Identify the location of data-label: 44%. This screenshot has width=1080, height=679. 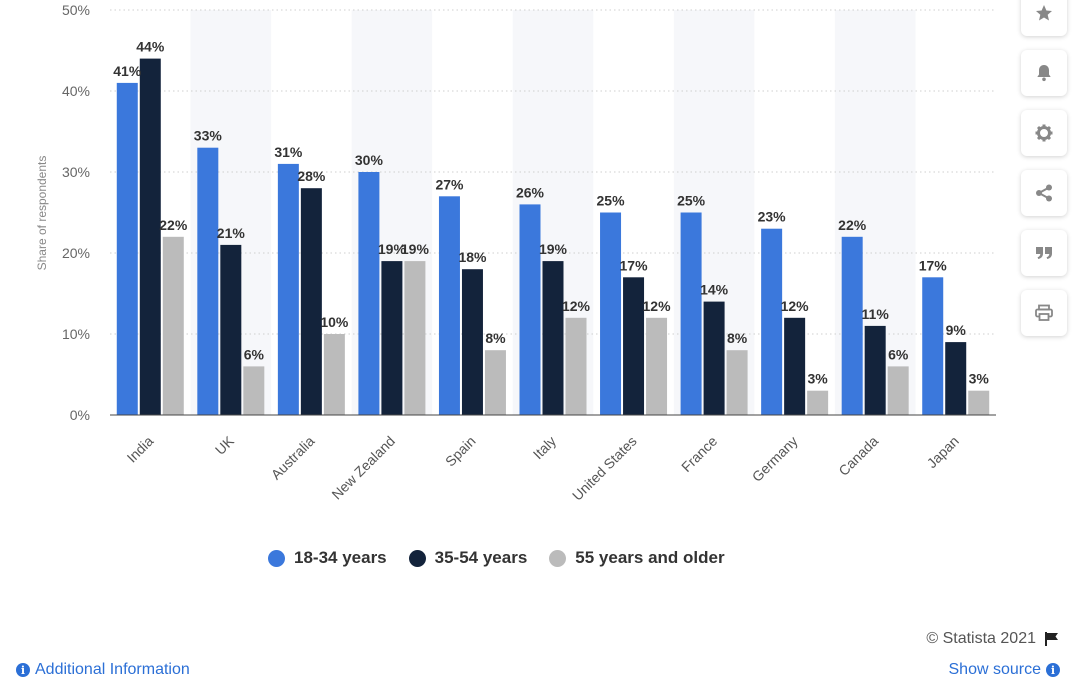
(150, 47).